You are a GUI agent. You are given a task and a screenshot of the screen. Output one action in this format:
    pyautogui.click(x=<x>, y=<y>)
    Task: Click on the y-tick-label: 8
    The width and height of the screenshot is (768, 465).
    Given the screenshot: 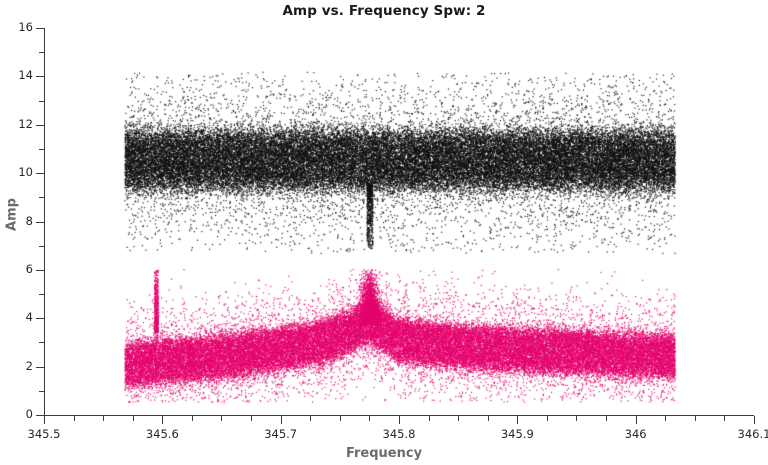 What is the action you would take?
    pyautogui.click(x=29, y=220)
    